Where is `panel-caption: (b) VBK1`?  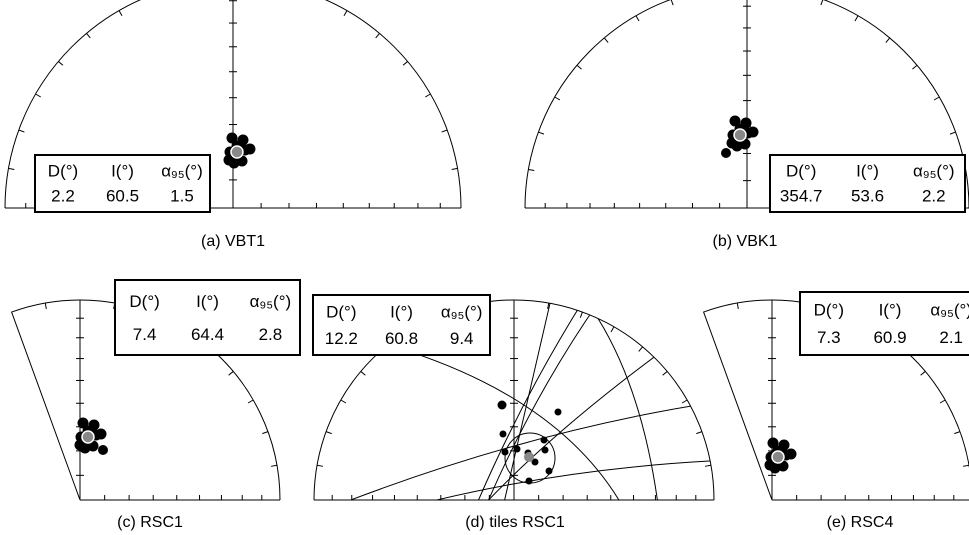
panel-caption: (b) VBK1 is located at coordinates (745, 241).